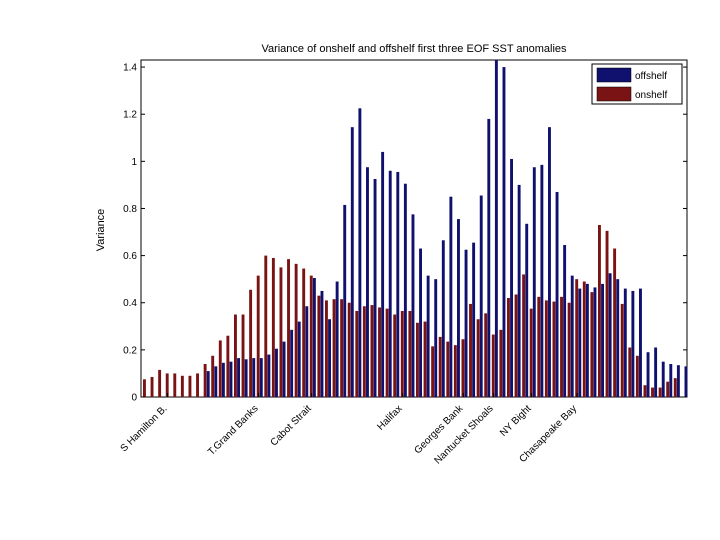 The image size is (720, 540). What do you see at coordinates (614, 75) in the screenshot?
I see `legend-swatch-offshelf` at bounding box center [614, 75].